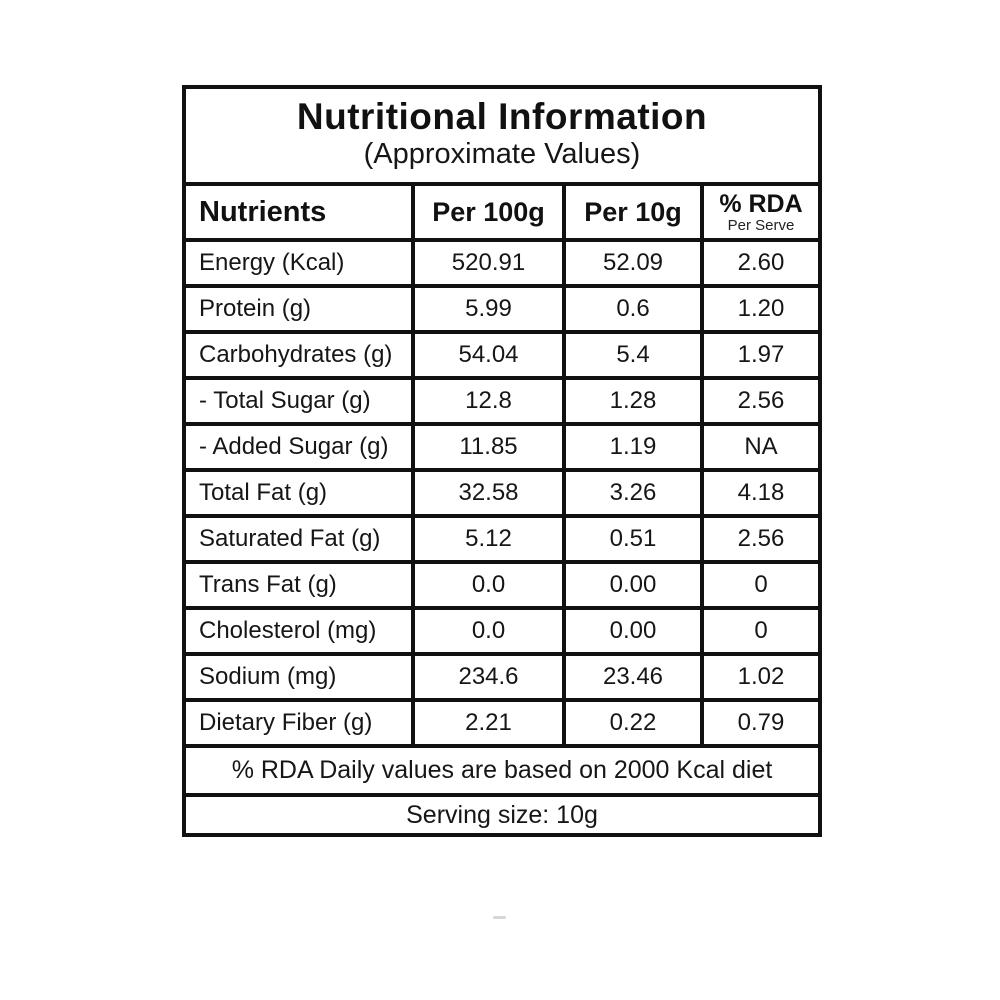 This screenshot has width=1000, height=1000. What do you see at coordinates (761, 203) in the screenshot?
I see `rda-header-label: % RDA` at bounding box center [761, 203].